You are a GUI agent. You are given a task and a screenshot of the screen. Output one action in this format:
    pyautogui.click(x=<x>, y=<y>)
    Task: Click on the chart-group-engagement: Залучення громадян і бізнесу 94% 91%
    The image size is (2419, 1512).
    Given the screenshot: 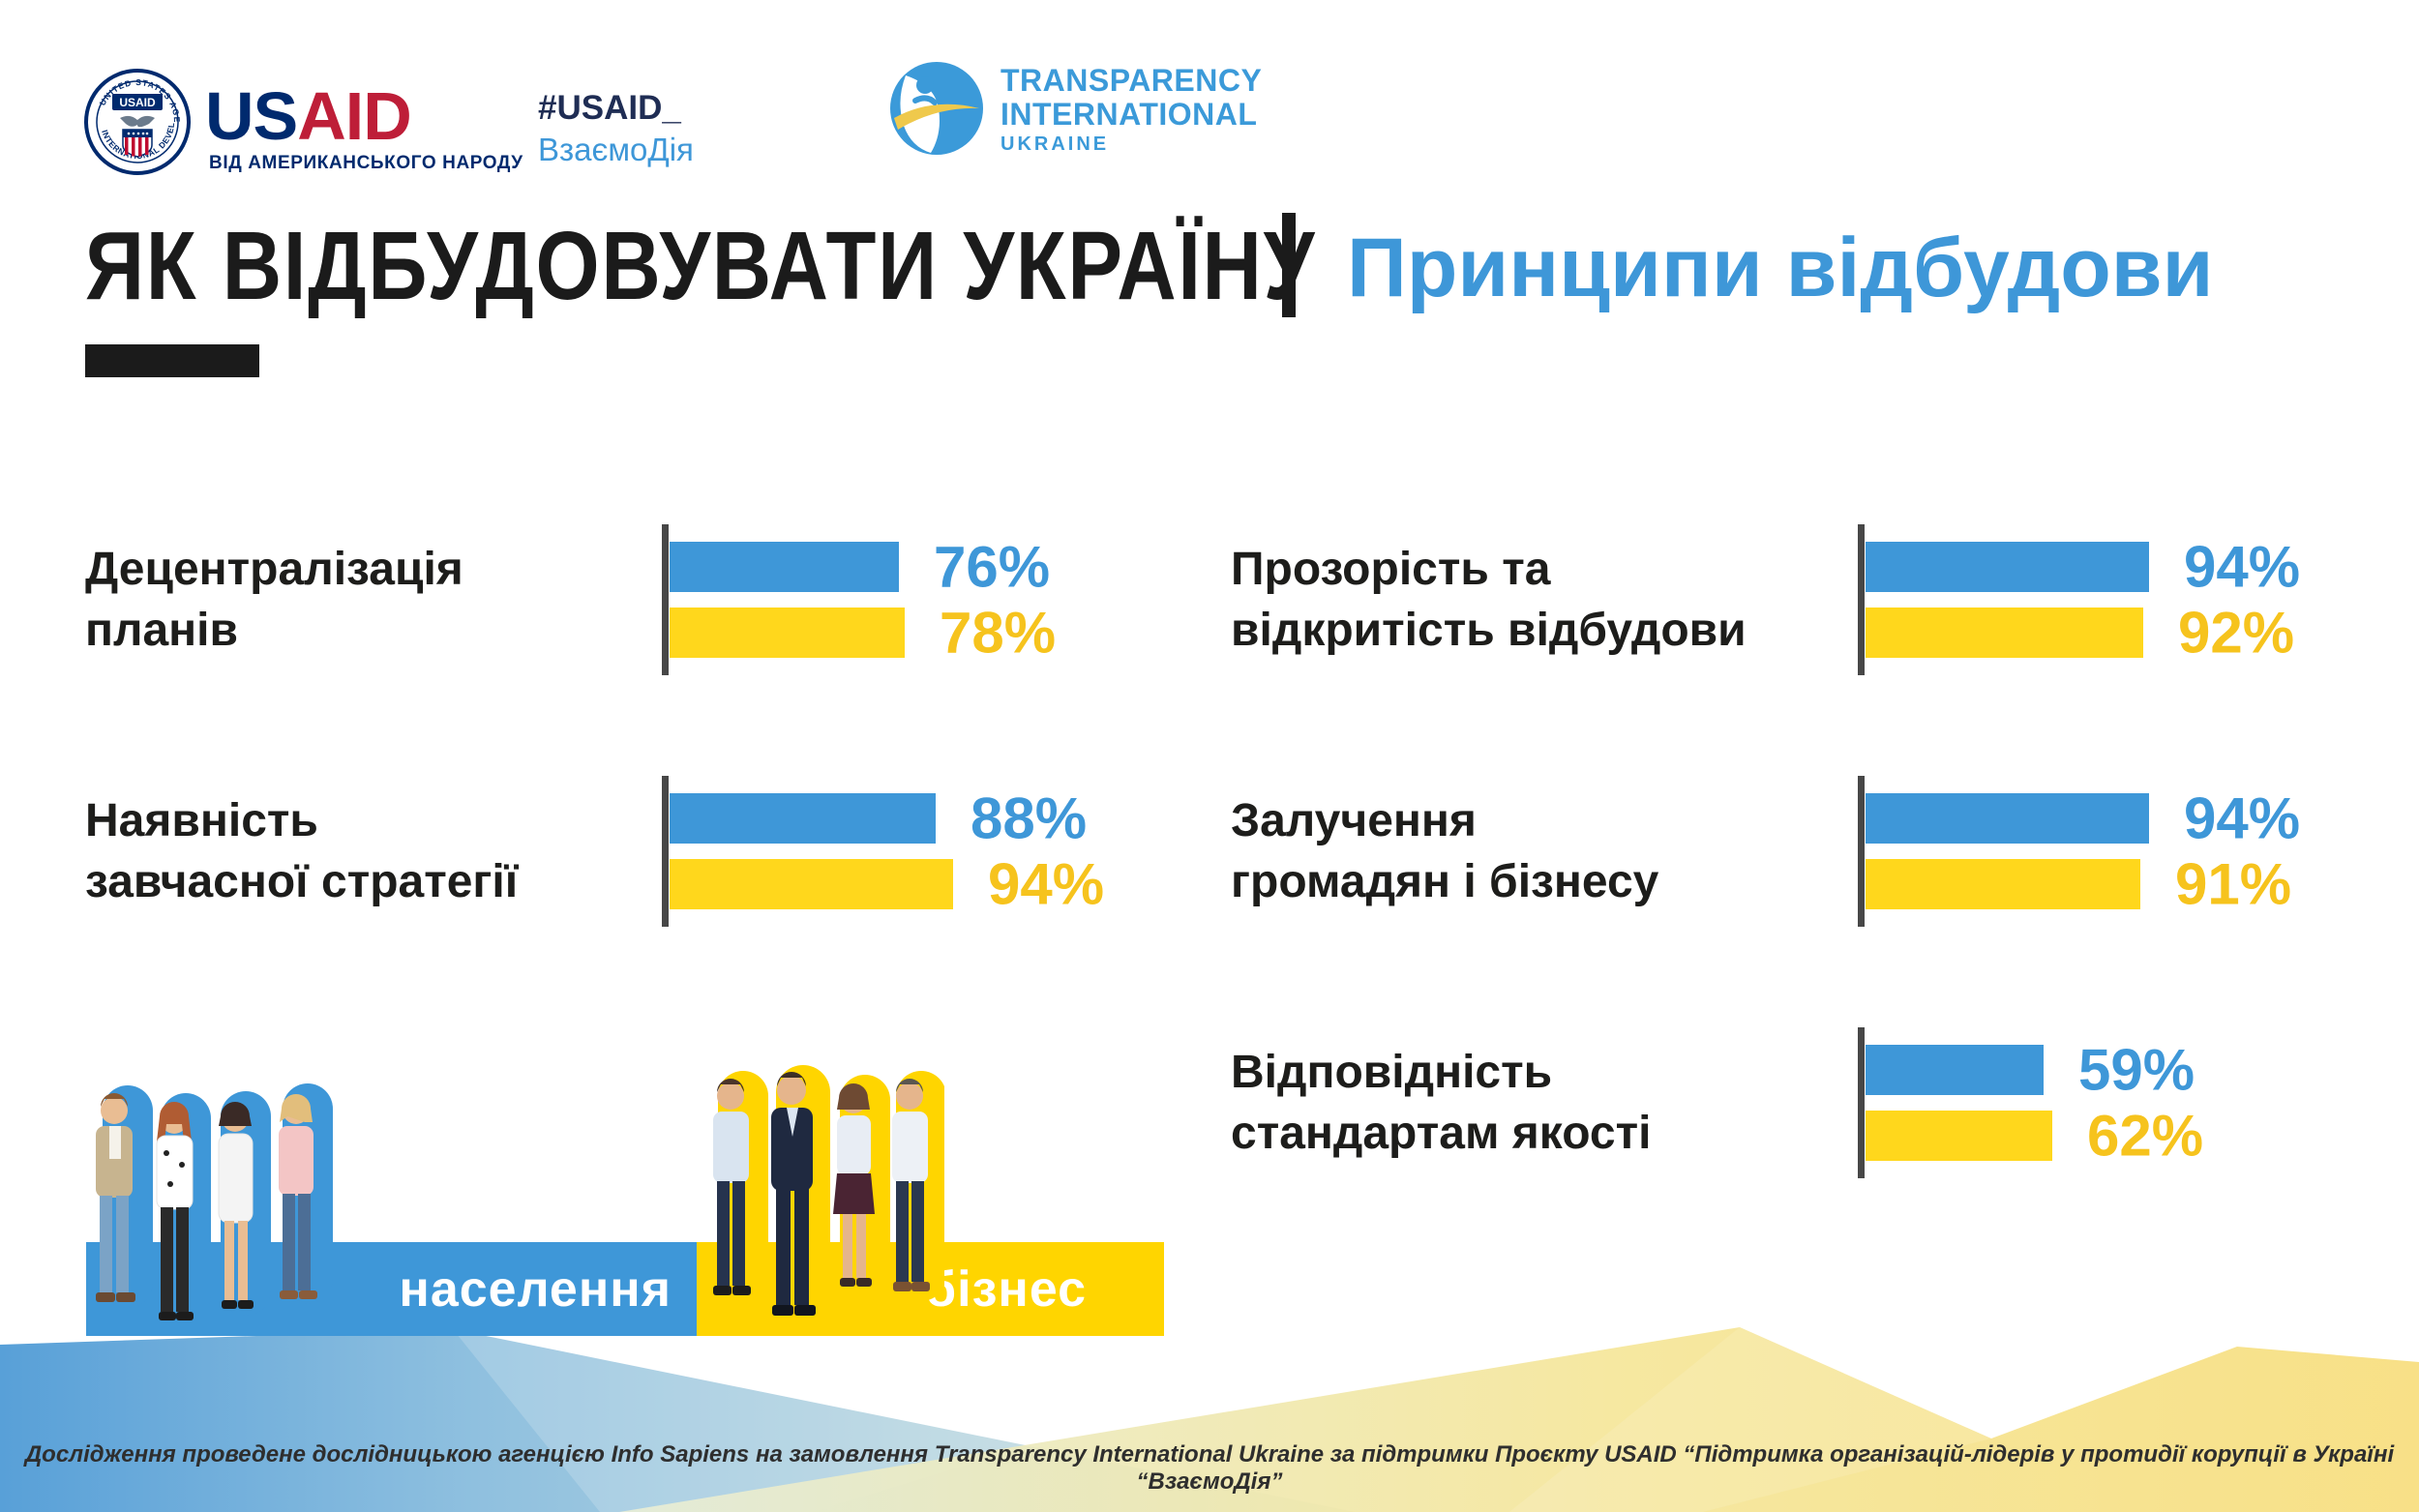 What is the action you would take?
    pyautogui.click(x=1790, y=852)
    